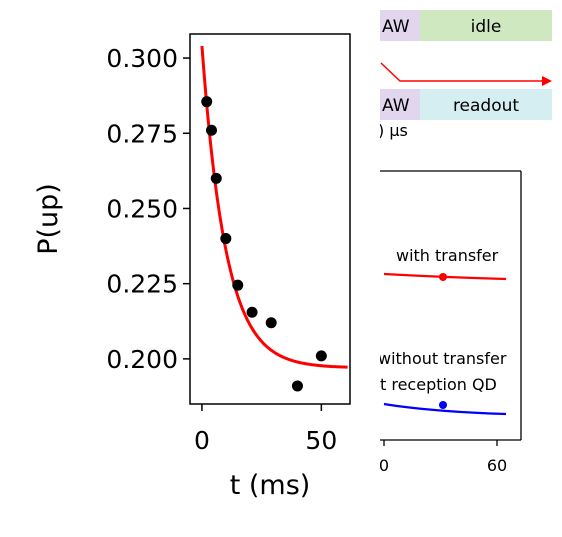  What do you see at coordinates (265, 429) in the screenshot?
I see `x-axis: 0 50` at bounding box center [265, 429].